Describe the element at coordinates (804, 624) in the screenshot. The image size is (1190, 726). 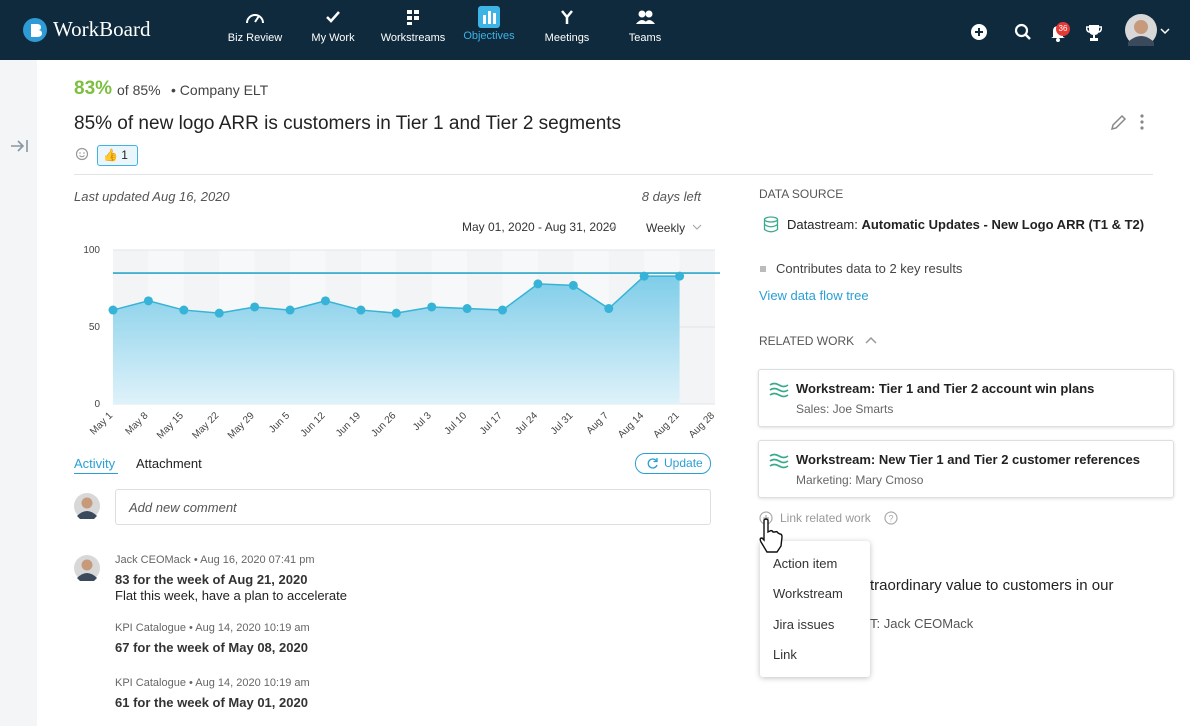
I see `menu-item: Jira issues` at that location.